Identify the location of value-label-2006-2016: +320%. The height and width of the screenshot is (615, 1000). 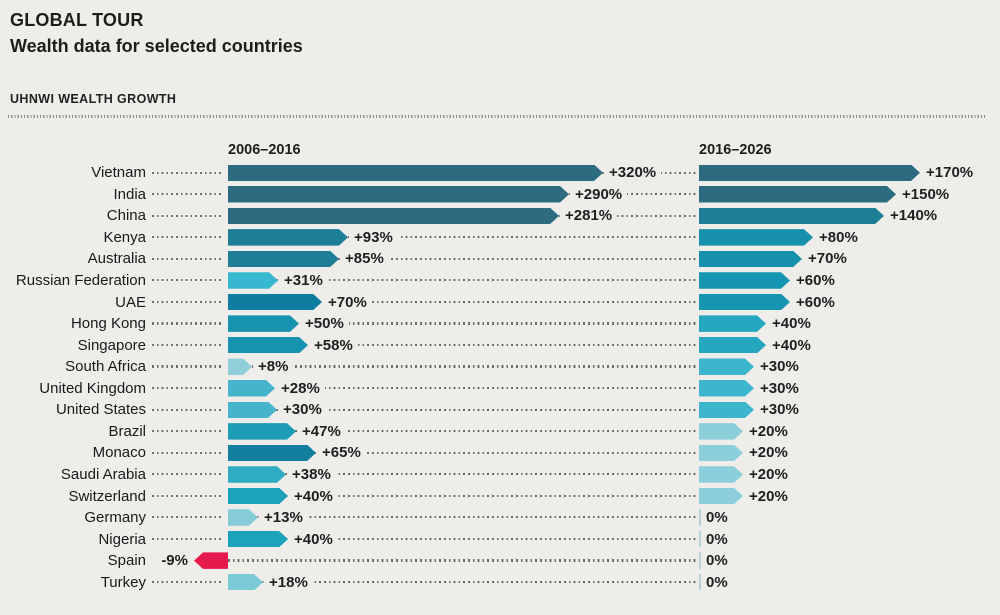
(633, 173).